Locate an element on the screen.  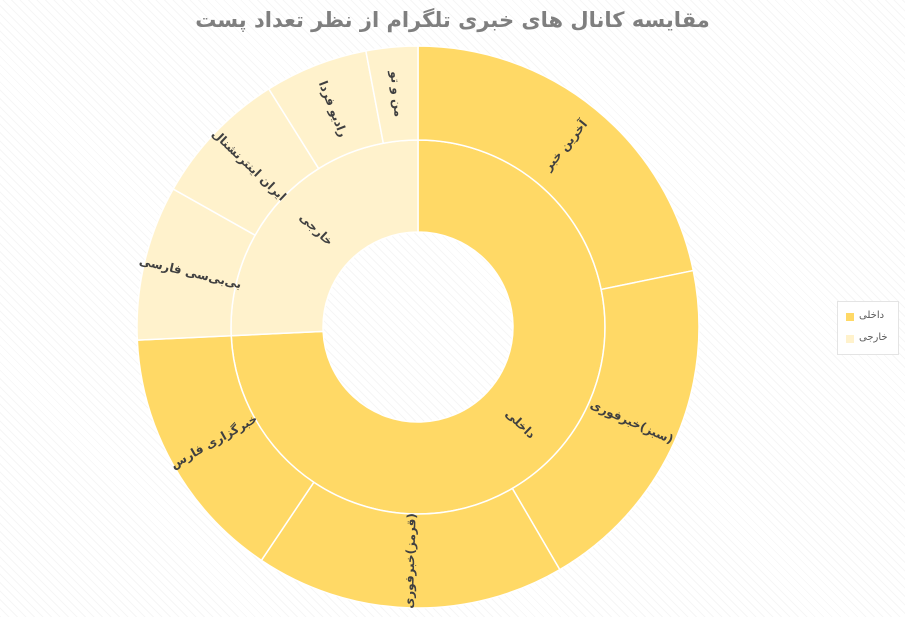
legend: داخلی خارجی is located at coordinates (868, 328).